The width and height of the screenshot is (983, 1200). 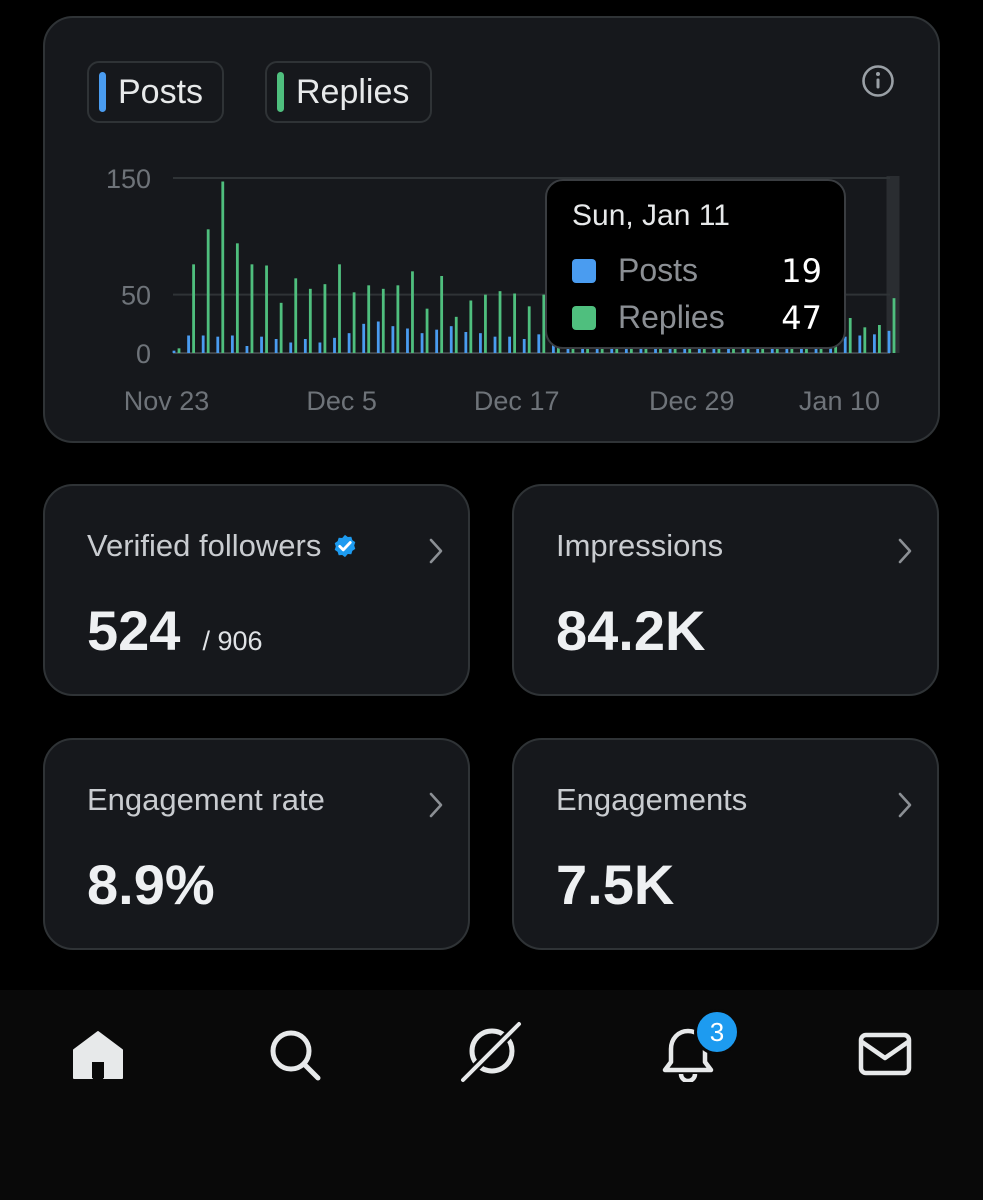 What do you see at coordinates (671, 317) in the screenshot?
I see `tooltip-replies-label: Replies` at bounding box center [671, 317].